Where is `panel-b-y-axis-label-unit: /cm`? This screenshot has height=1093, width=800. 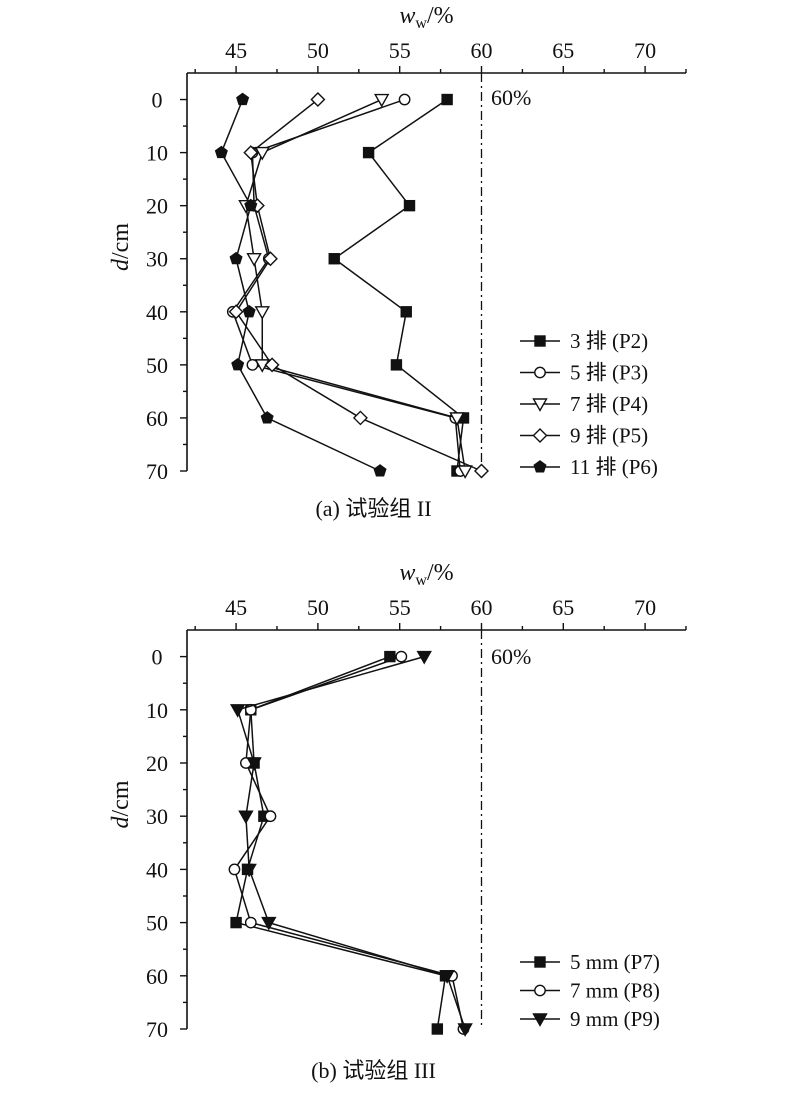 panel-b-y-axis-label-unit: /cm is located at coordinates (121, 798).